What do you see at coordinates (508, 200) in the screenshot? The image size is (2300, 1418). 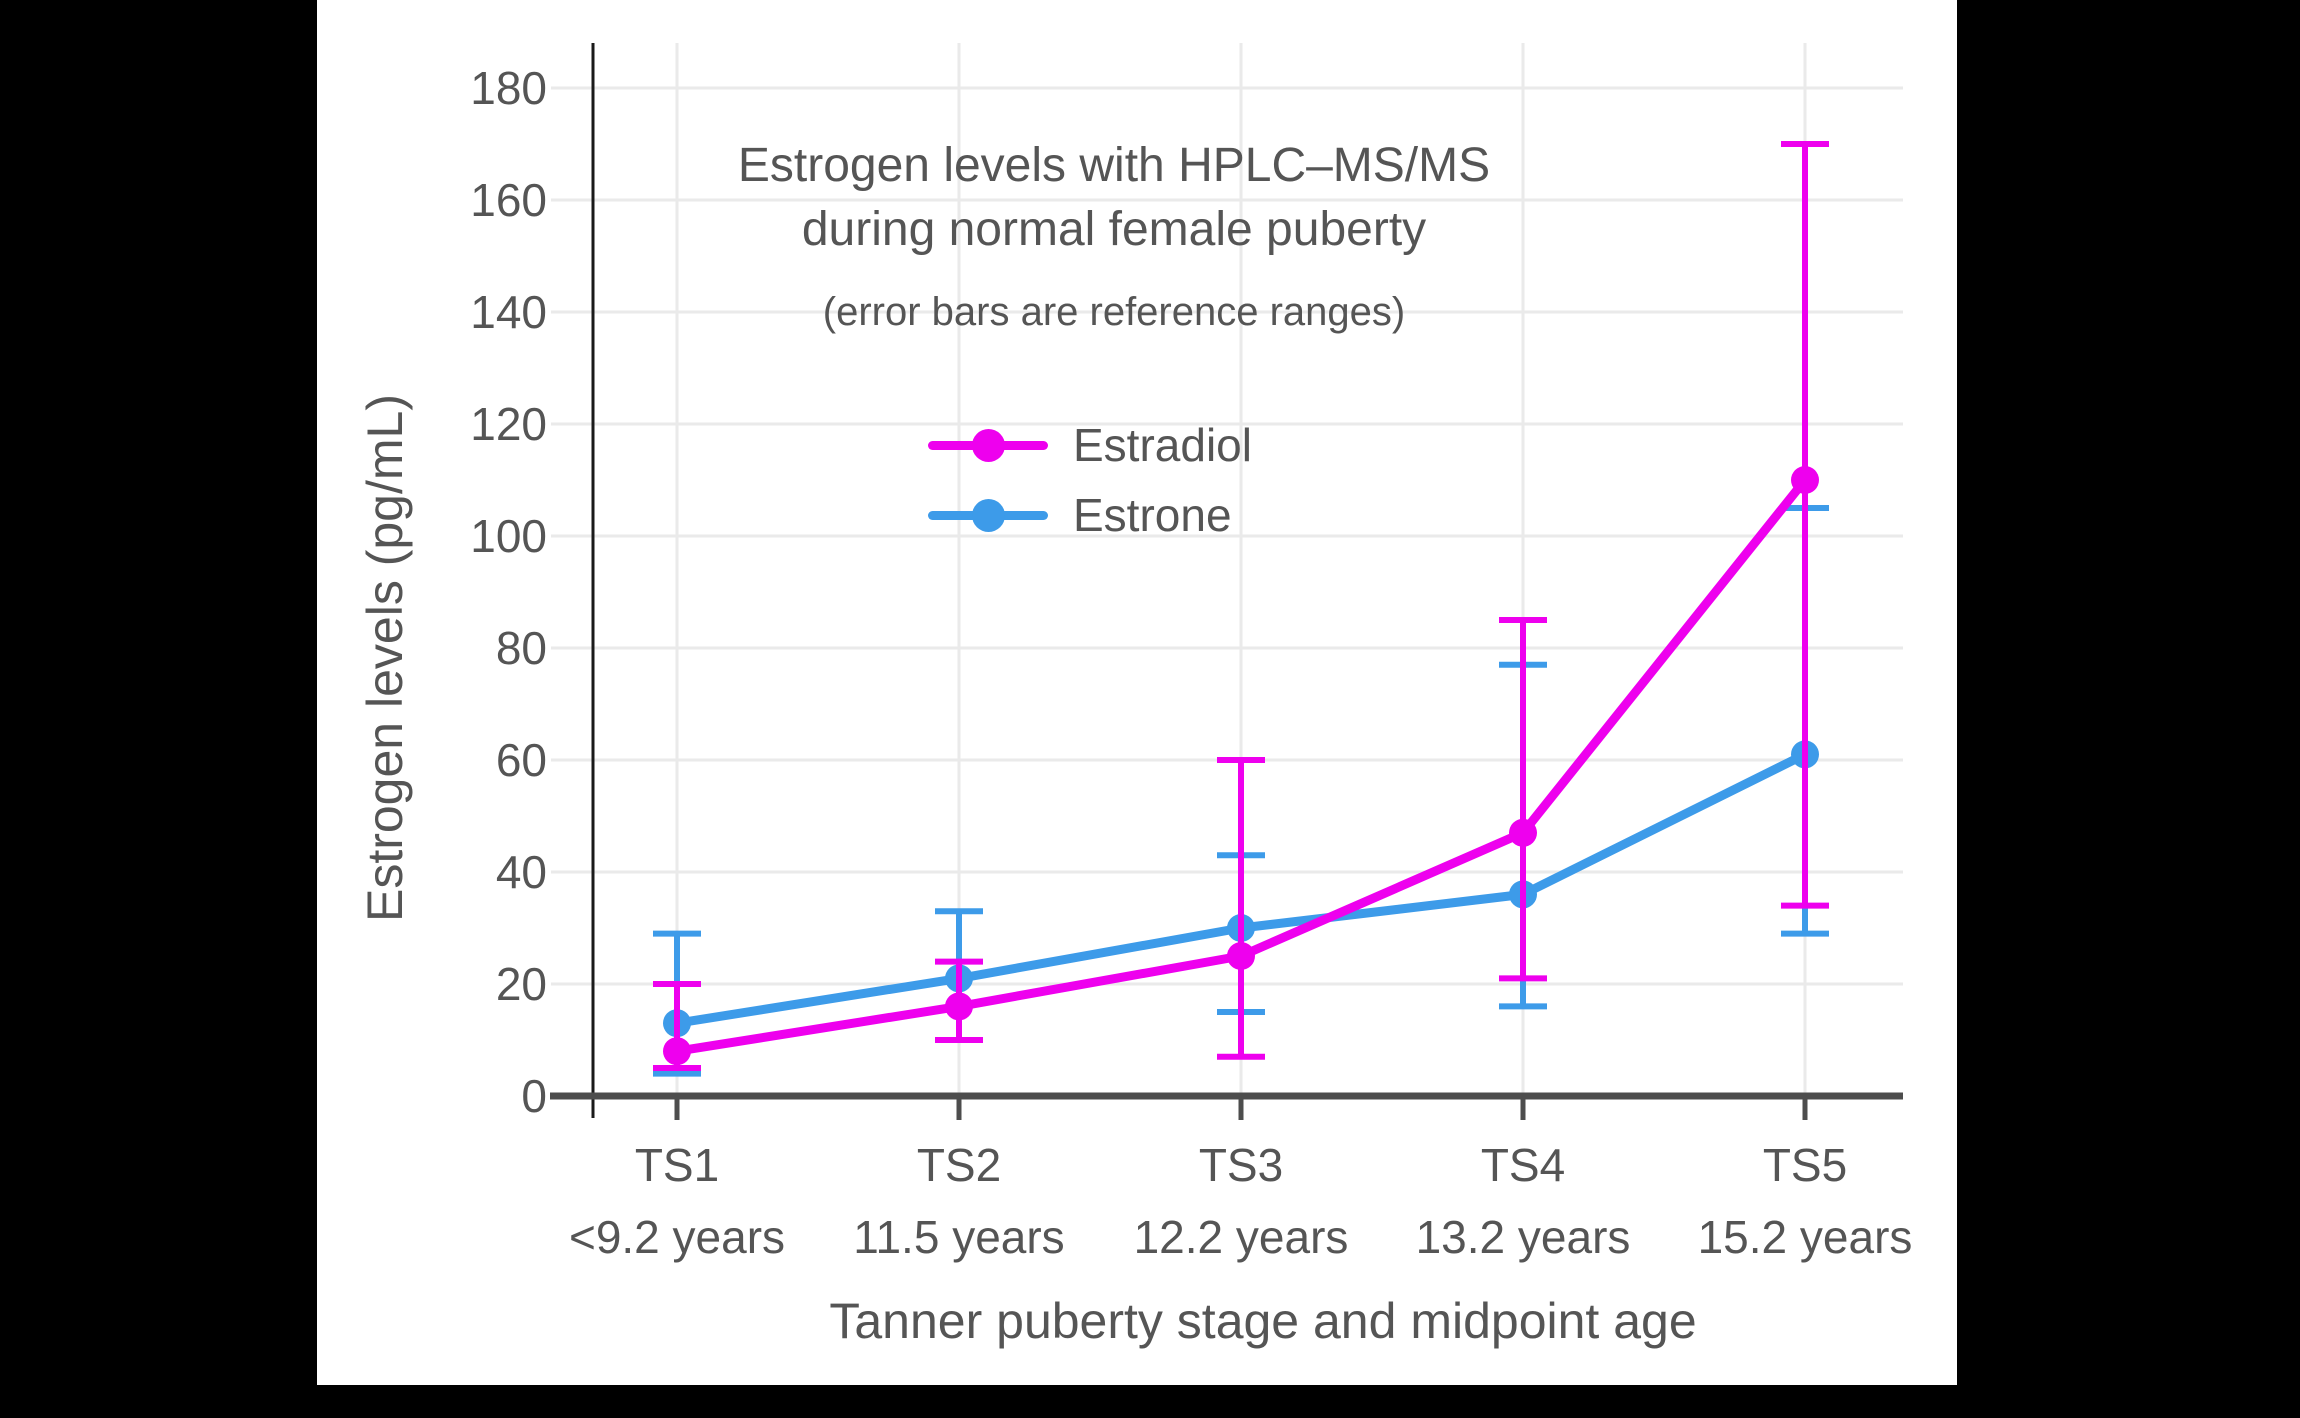 I see `y-tick-label: 160` at bounding box center [508, 200].